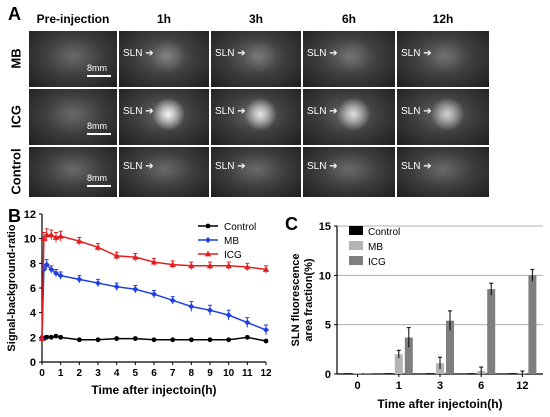  What do you see at coordinates (12, 287) in the screenshot?
I see `y-axis-label: Signal-background-ratio` at bounding box center [12, 287].